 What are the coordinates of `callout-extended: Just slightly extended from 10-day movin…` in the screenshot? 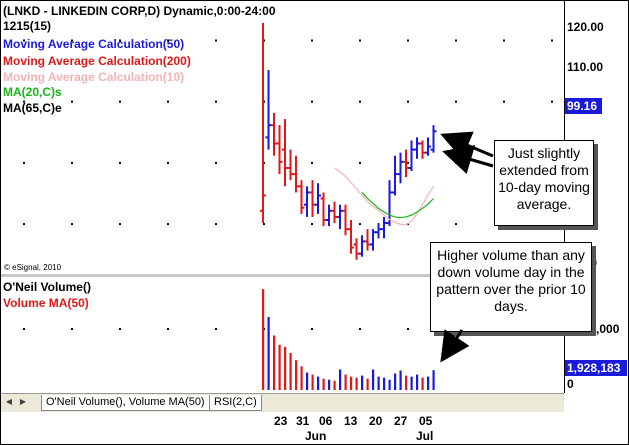 It's located at (544, 183).